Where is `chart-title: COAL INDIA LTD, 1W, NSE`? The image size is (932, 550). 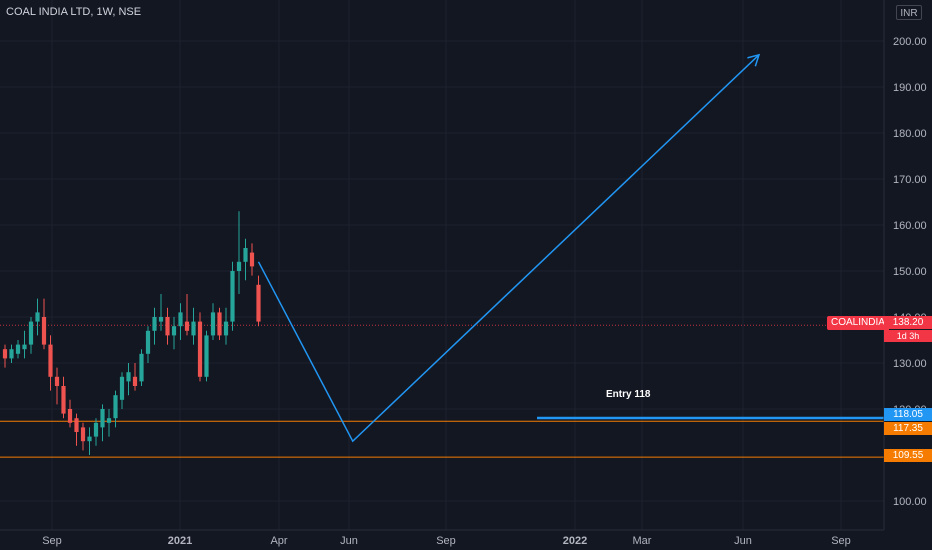 chart-title: COAL INDIA LTD, 1W, NSE is located at coordinates (74, 12).